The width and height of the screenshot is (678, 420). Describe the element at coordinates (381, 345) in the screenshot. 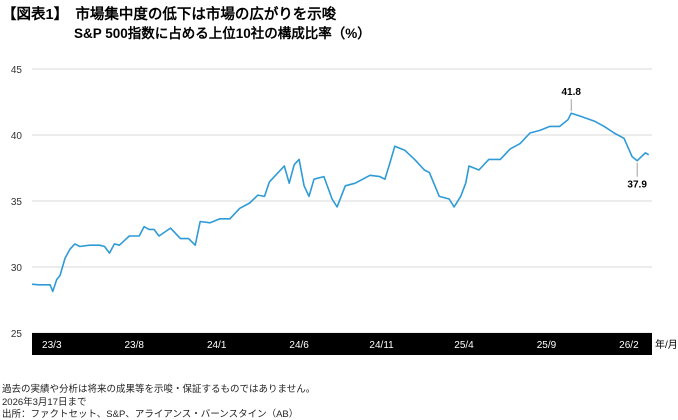

I see `x-tick-label: 24/11` at that location.